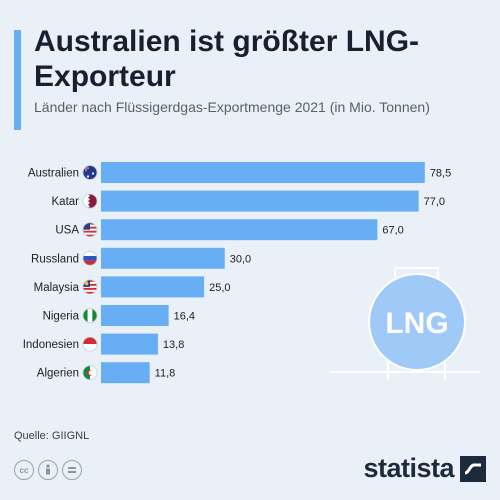 This screenshot has height=500, width=500. What do you see at coordinates (66, 202) in the screenshot?
I see `category-label: Katar` at bounding box center [66, 202].